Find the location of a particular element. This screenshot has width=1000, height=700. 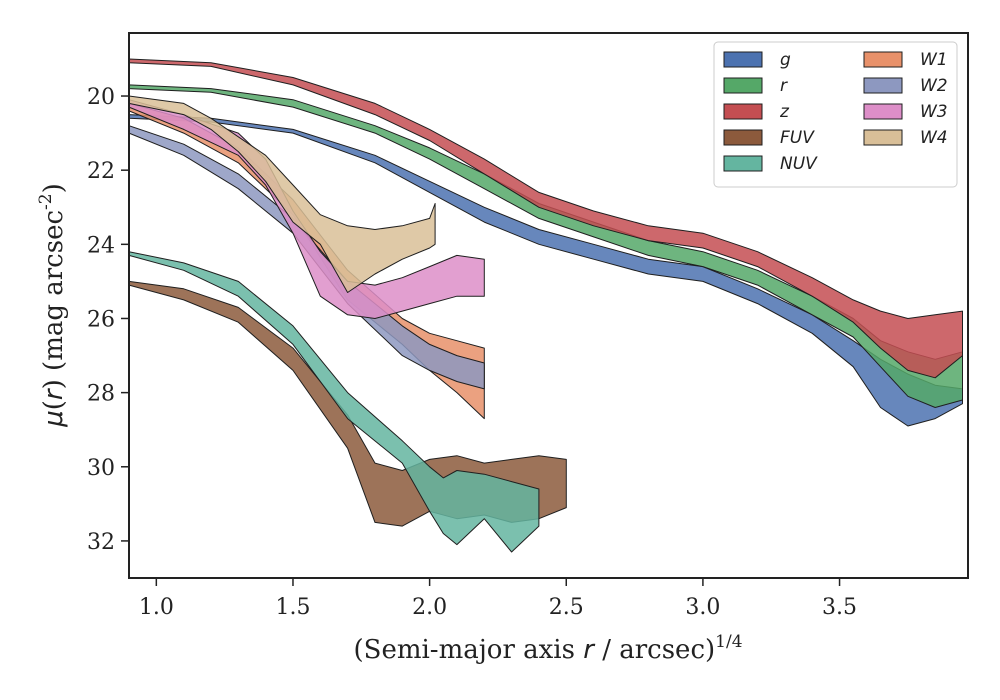

y-tick-label: 30 is located at coordinates (101, 468).